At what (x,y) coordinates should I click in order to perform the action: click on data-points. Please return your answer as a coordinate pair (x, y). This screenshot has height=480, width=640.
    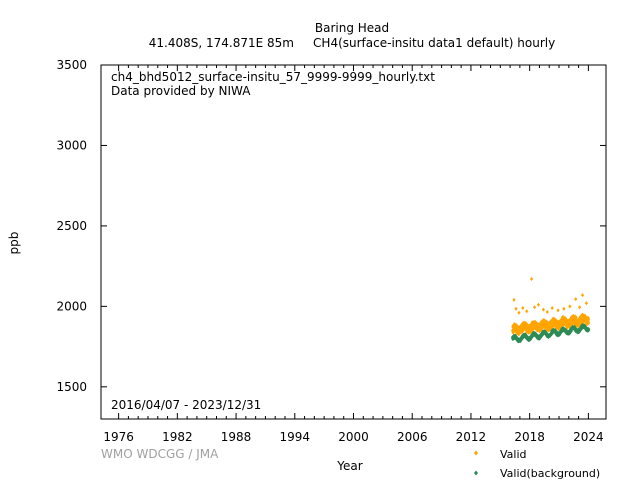
    Looking at the image, I should click on (550, 310).